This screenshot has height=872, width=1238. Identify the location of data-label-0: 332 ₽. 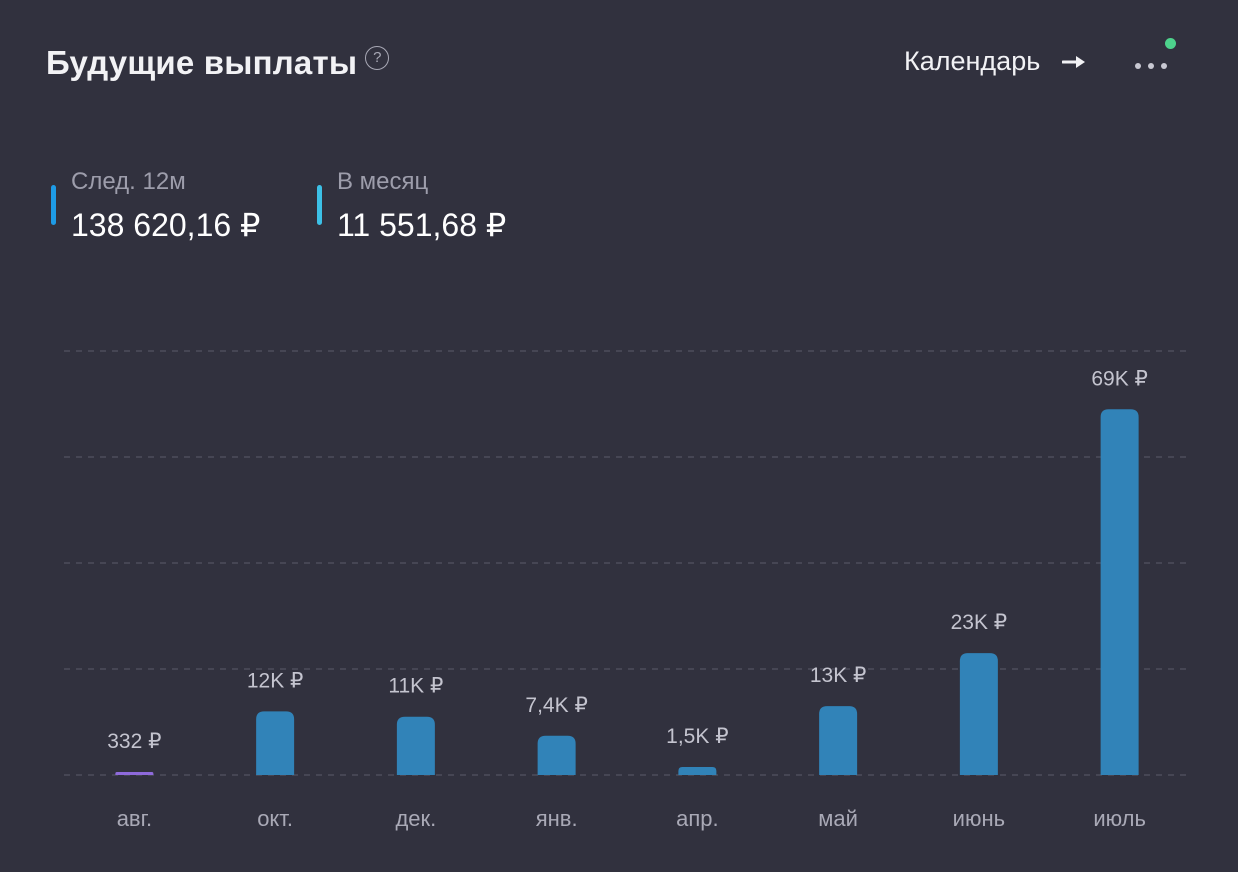
(134, 741).